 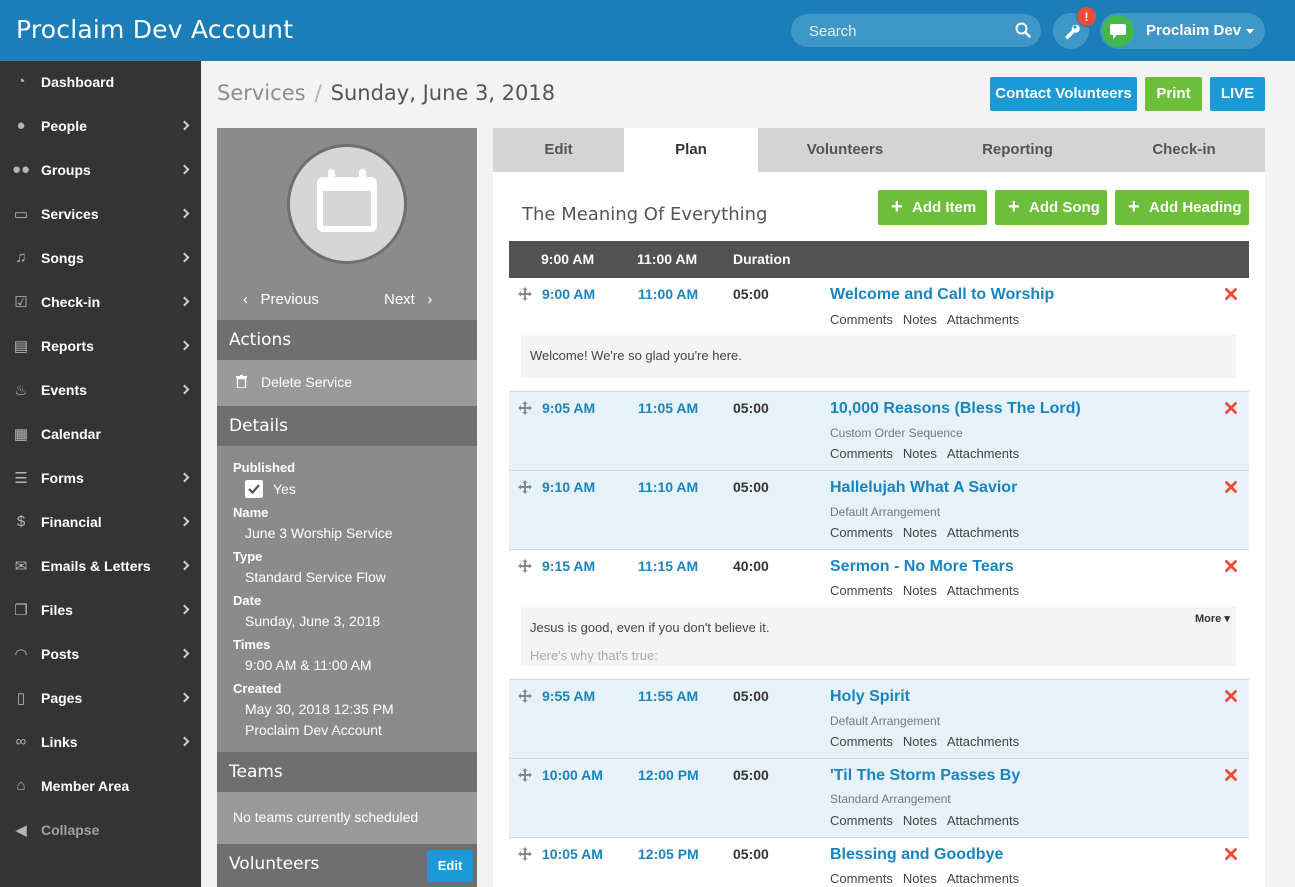 What do you see at coordinates (100, 347) in the screenshot?
I see `sidebar-item-reports: ▤ Reports` at bounding box center [100, 347].